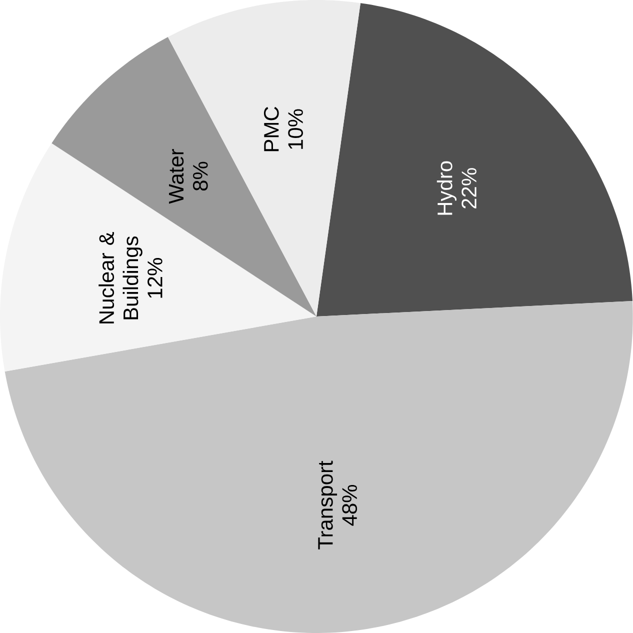 The width and height of the screenshot is (633, 633). Describe the element at coordinates (328, 505) in the screenshot. I see `slice-label: Transport` at that location.